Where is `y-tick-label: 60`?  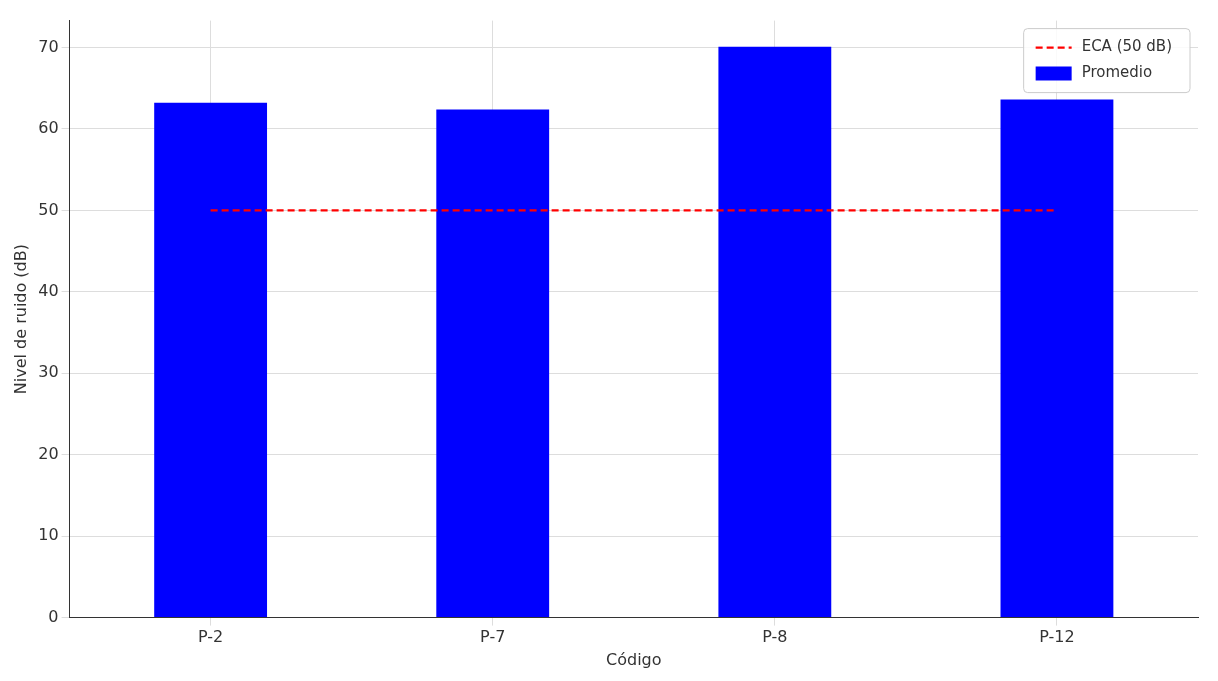
y-tick-label: 60 is located at coordinates (48, 128).